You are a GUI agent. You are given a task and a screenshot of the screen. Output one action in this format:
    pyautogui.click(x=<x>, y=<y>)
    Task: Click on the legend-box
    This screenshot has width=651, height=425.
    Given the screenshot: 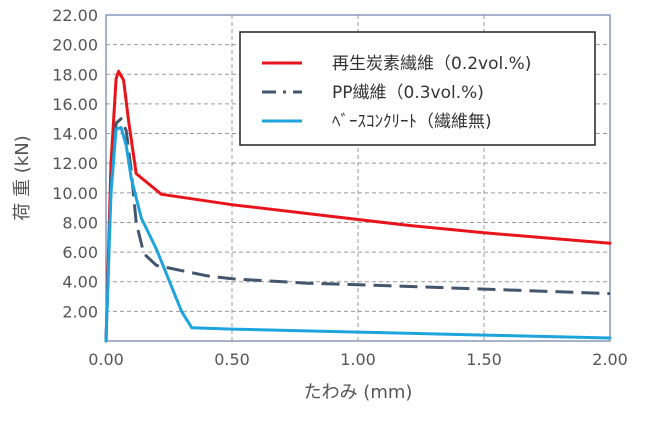 What is the action you would take?
    pyautogui.click(x=417, y=88)
    